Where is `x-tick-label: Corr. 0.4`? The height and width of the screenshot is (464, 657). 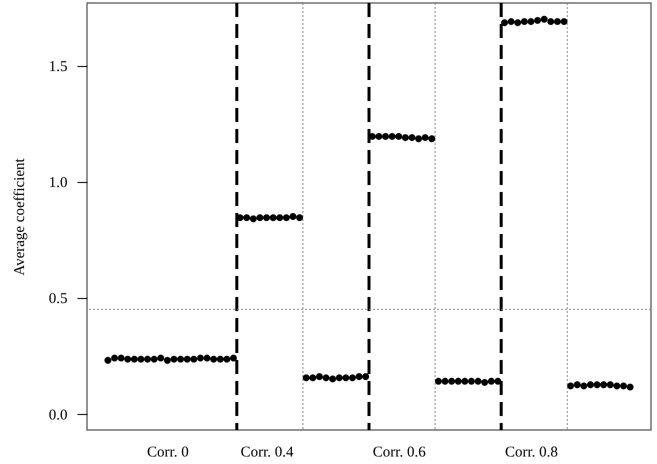 x-tick-label: Corr. 0.4 is located at coordinates (267, 452).